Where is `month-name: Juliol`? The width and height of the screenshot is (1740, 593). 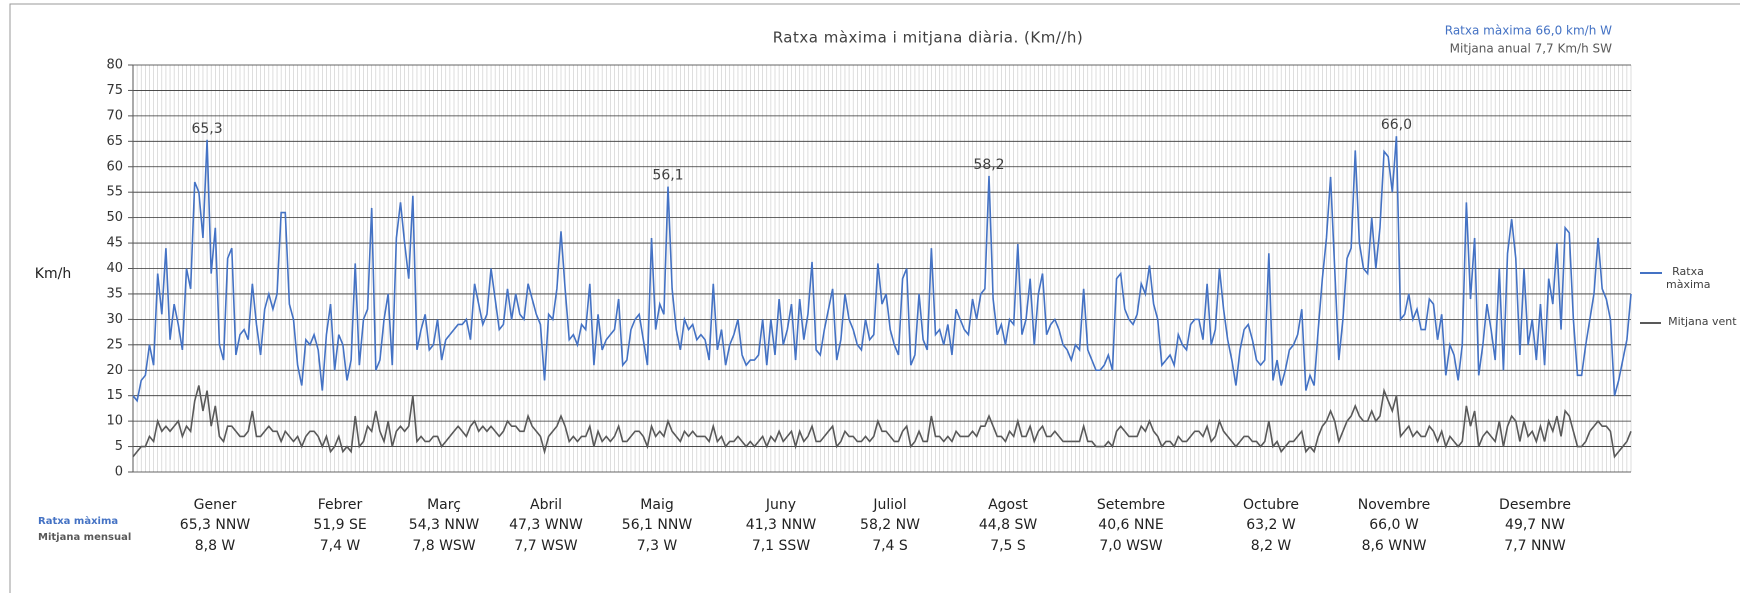
month-name: Juliol is located at coordinates (890, 505).